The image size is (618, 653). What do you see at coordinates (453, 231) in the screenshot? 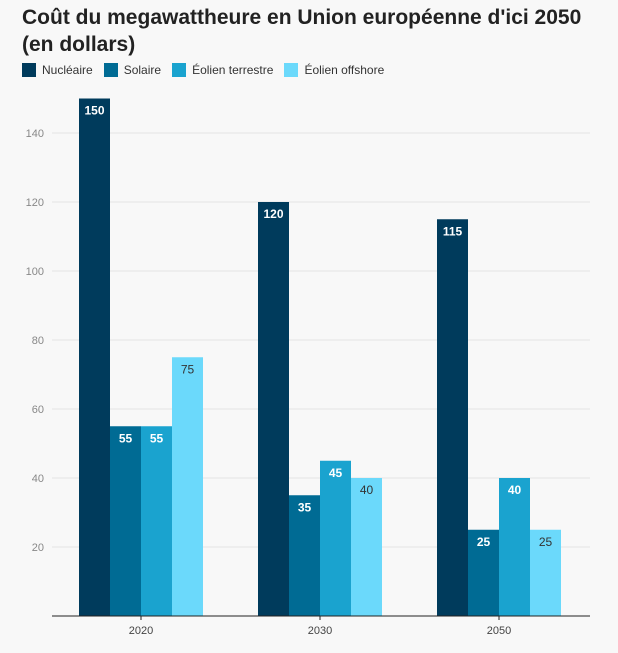
I see `data-label: 115` at bounding box center [453, 231].